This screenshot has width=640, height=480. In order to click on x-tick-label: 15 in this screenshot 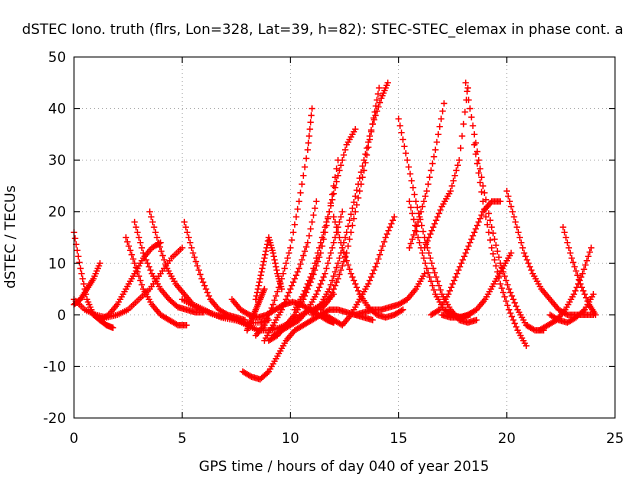, I will do `click(399, 439)`.